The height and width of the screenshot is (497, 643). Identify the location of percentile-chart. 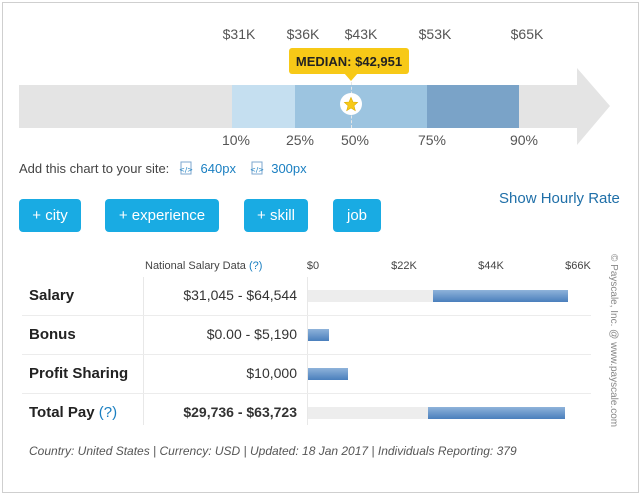
(314, 106).